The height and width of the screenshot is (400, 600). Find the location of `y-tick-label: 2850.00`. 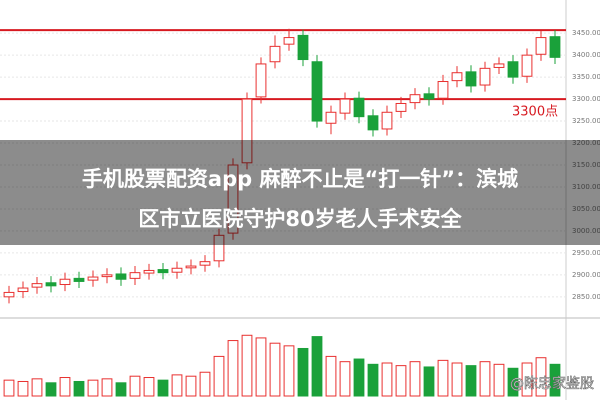

y-tick-label: 2850.00 is located at coordinates (586, 297).